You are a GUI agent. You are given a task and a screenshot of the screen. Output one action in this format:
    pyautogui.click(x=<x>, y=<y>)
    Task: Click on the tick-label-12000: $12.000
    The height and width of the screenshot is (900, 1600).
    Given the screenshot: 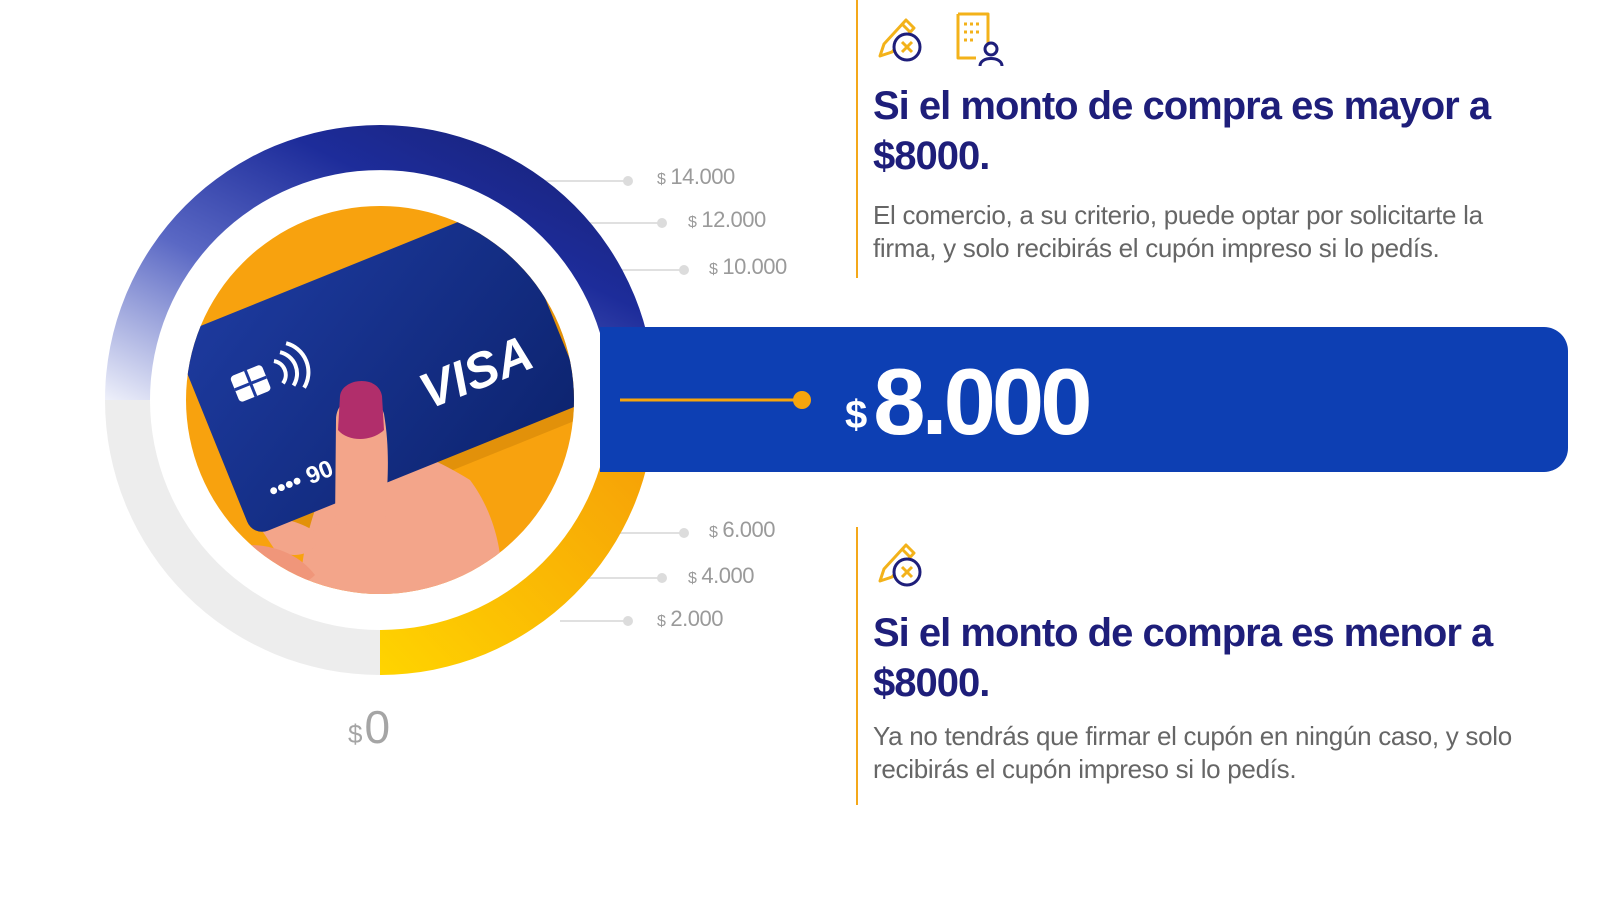 What is the action you would take?
    pyautogui.click(x=727, y=219)
    